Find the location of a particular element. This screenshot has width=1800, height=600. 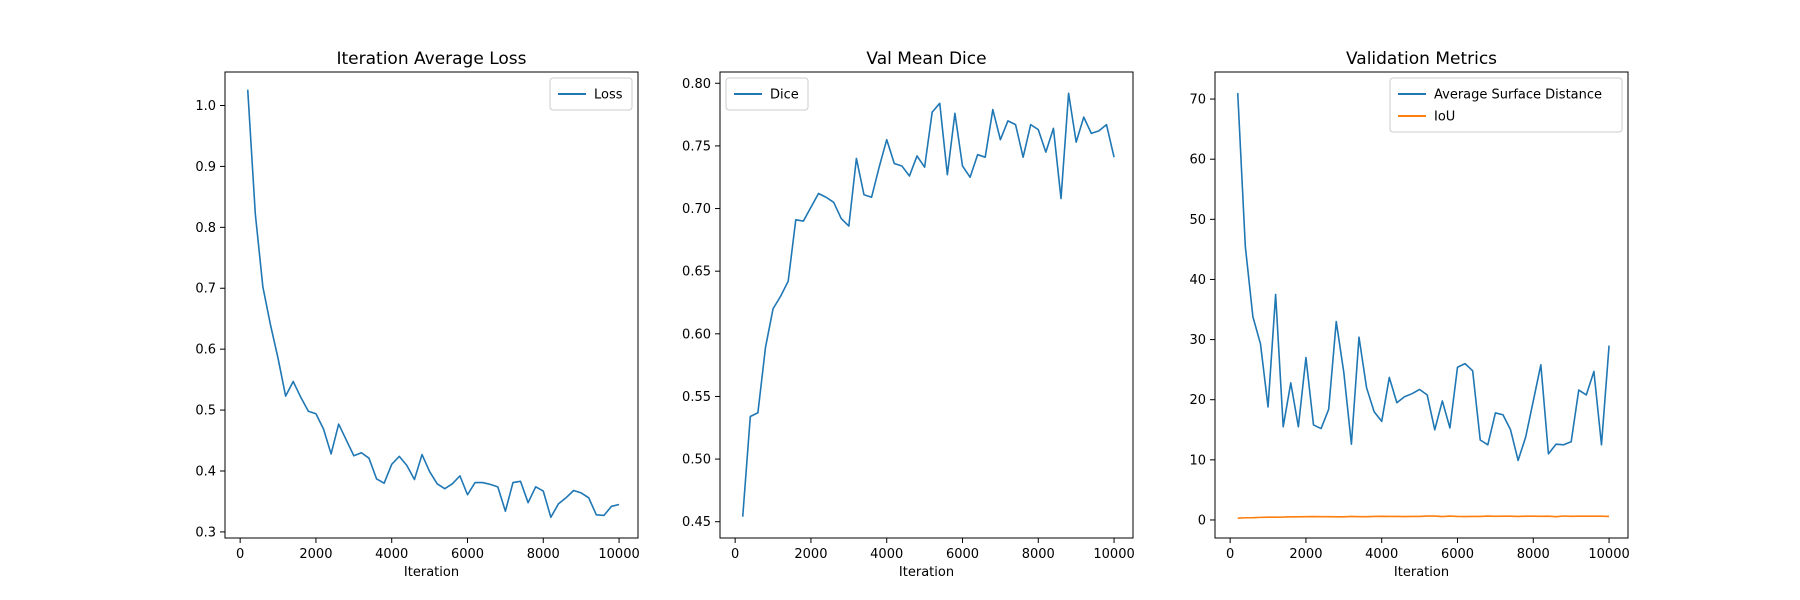

series-line-iou is located at coordinates (1423, 517).